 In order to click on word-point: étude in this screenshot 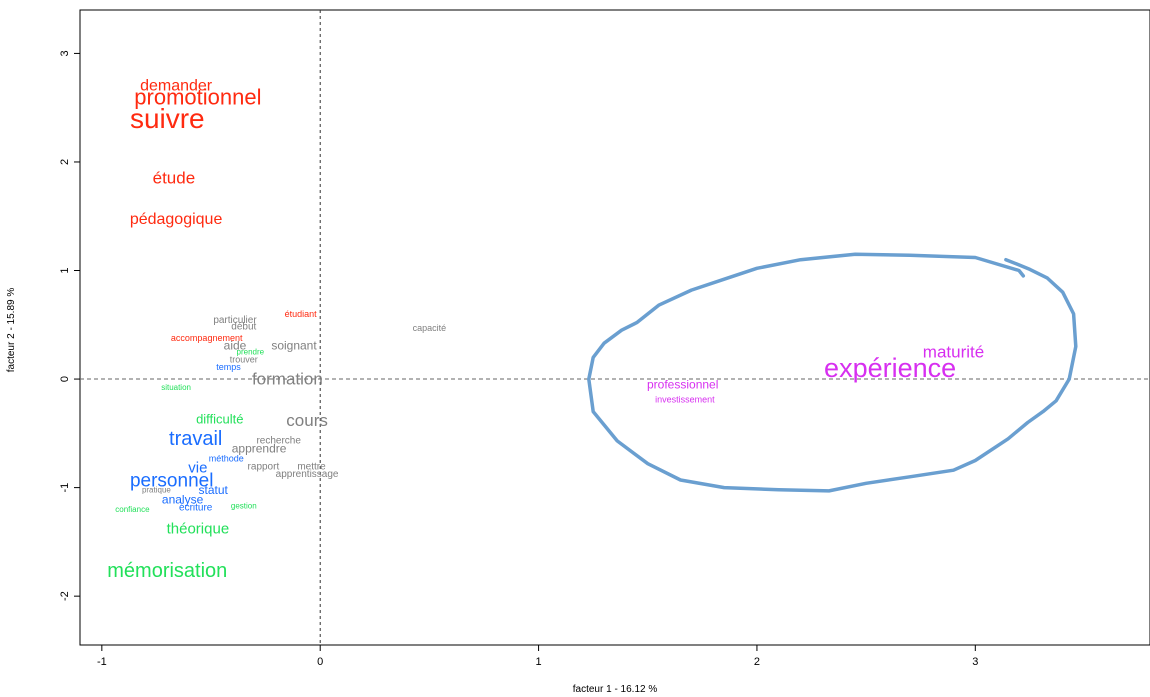, I will do `click(174, 178)`.